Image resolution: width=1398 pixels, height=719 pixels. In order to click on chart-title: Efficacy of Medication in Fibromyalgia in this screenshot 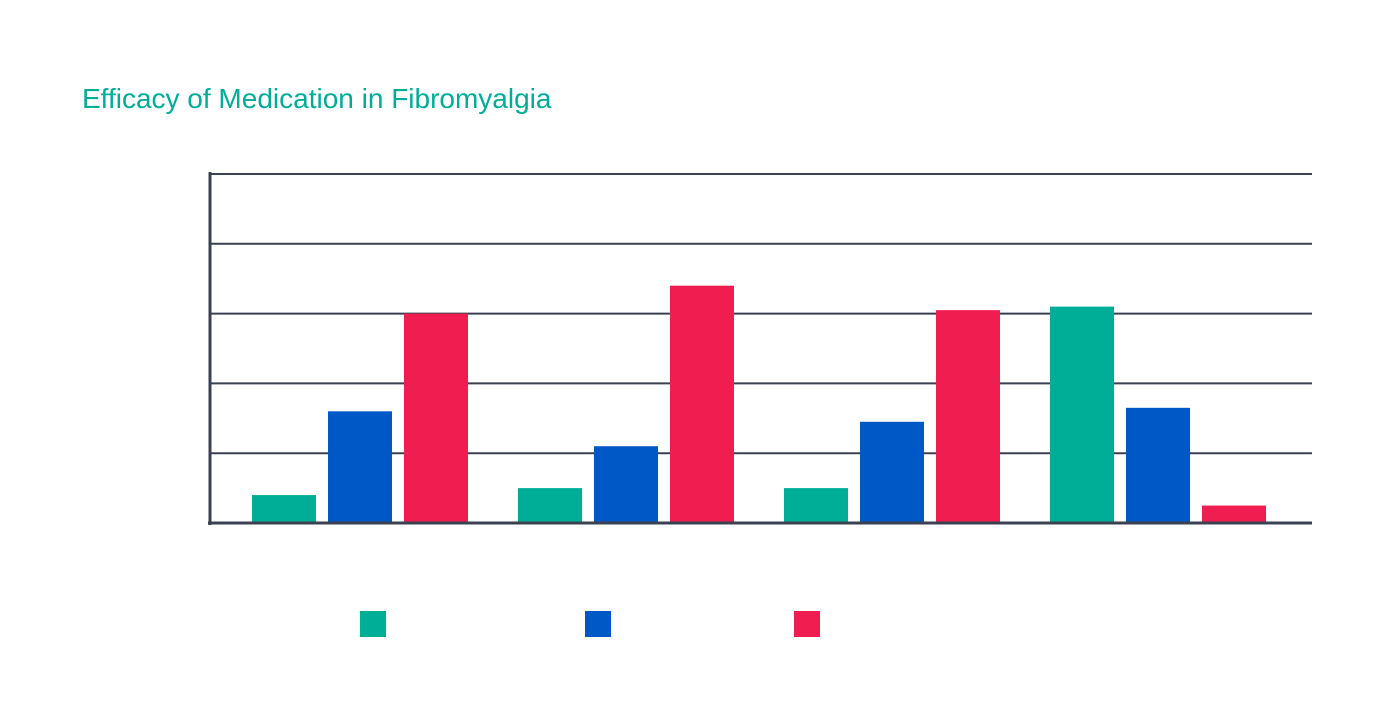, I will do `click(317, 98)`.